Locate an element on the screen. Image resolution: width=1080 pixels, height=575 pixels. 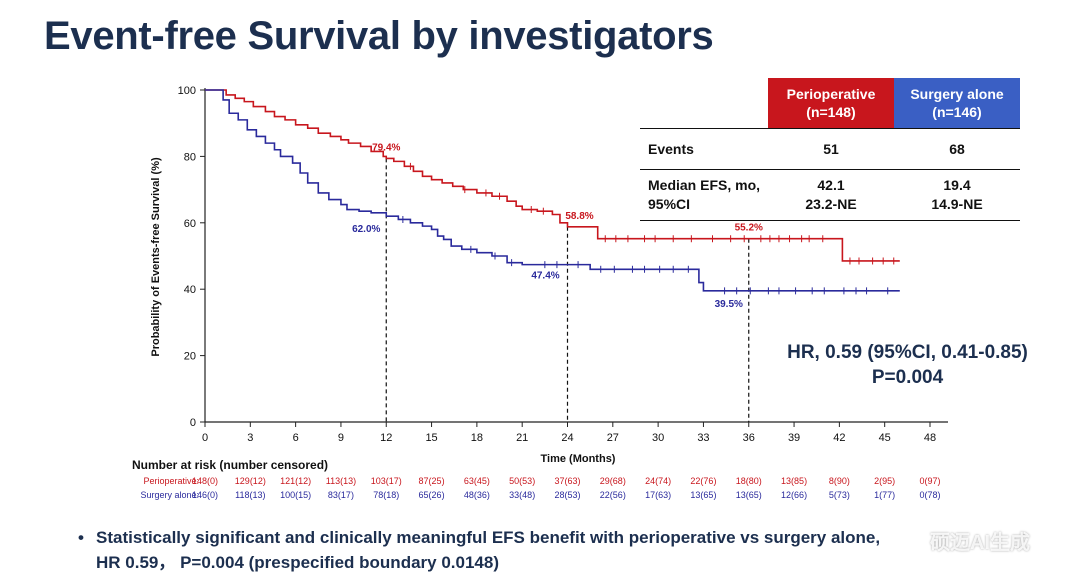
risk-value: 22(76) is located at coordinates (703, 481).